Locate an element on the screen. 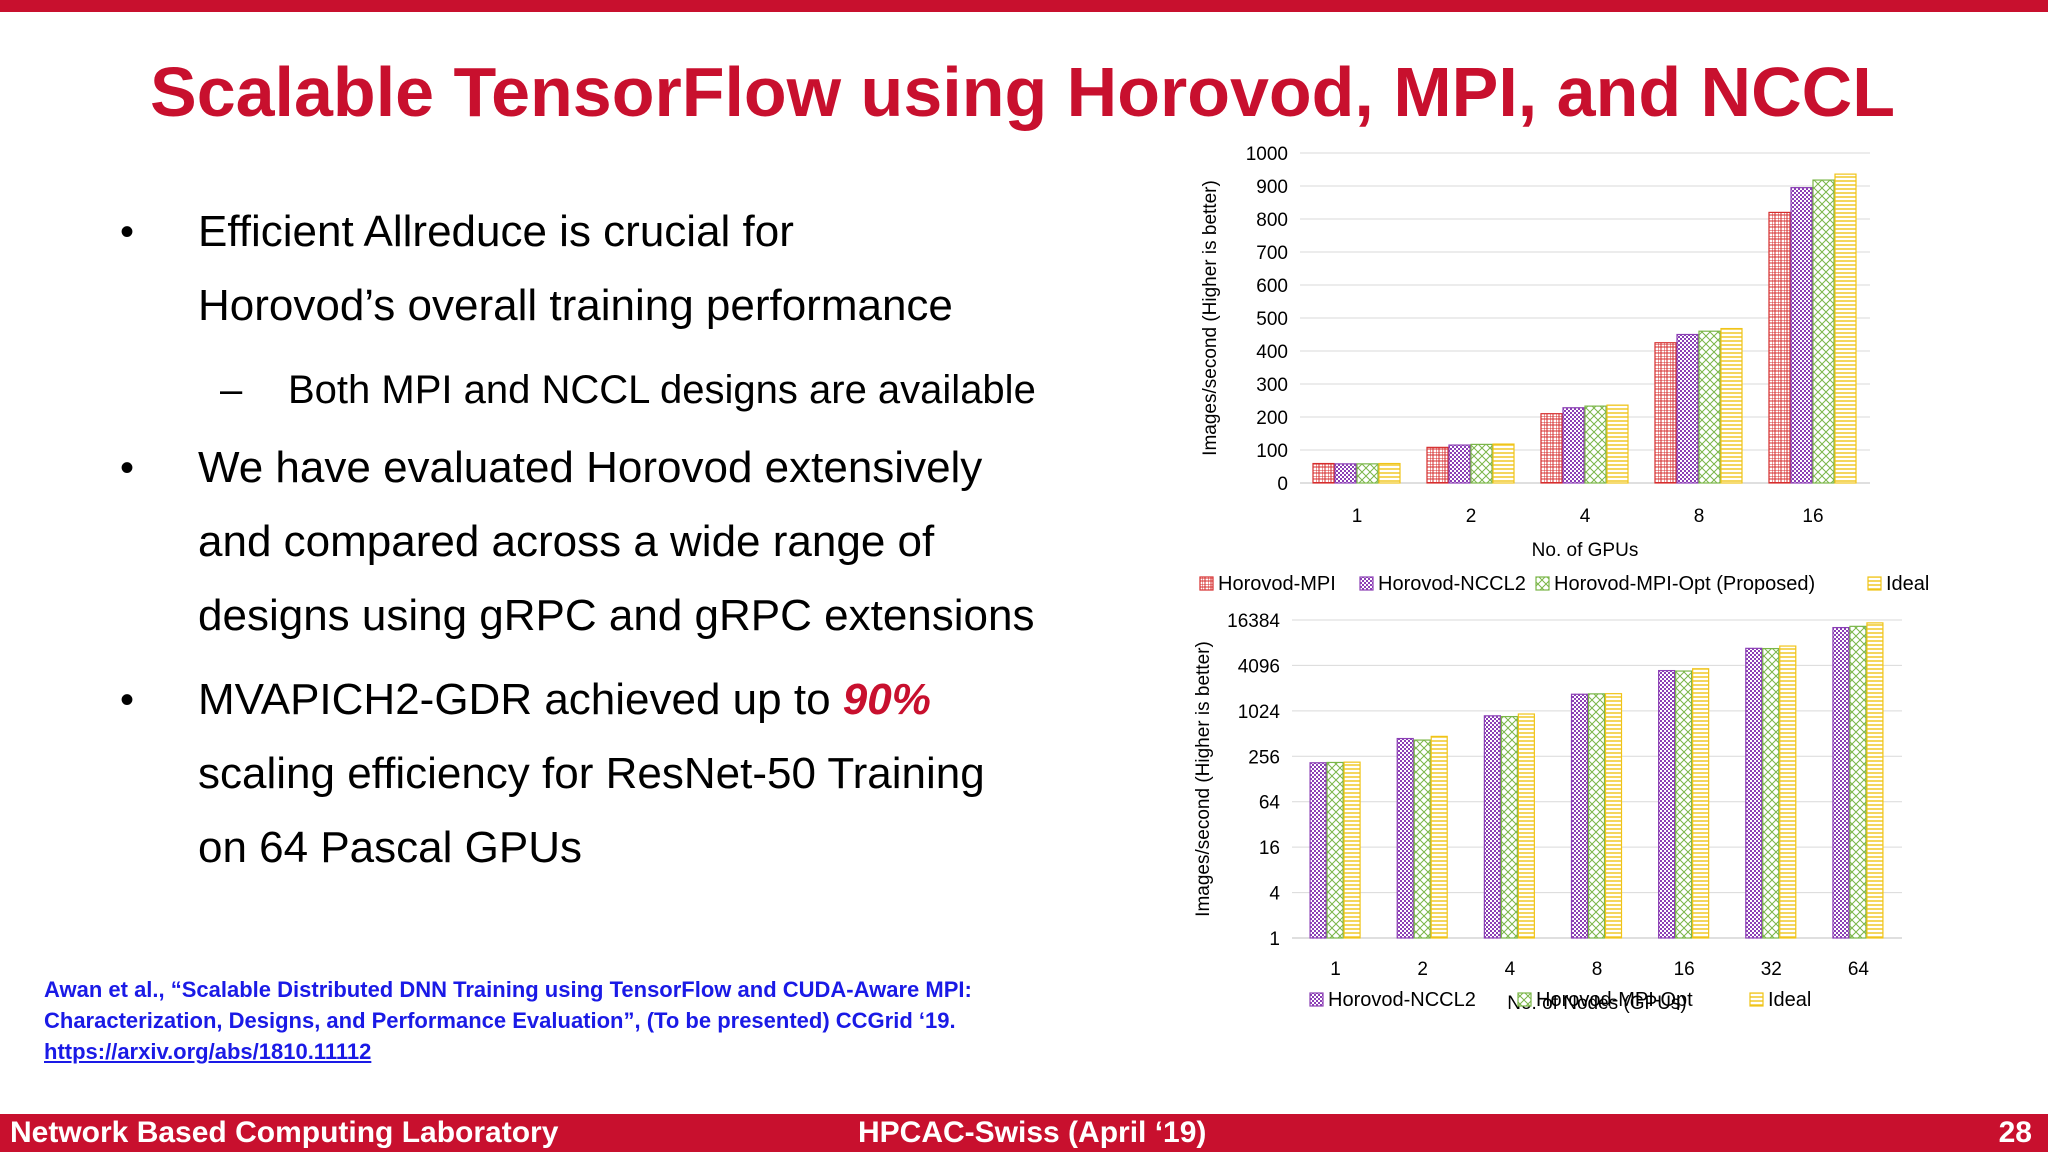 The height and width of the screenshot is (1152, 2048). top-accent-bar is located at coordinates (1024, 6).